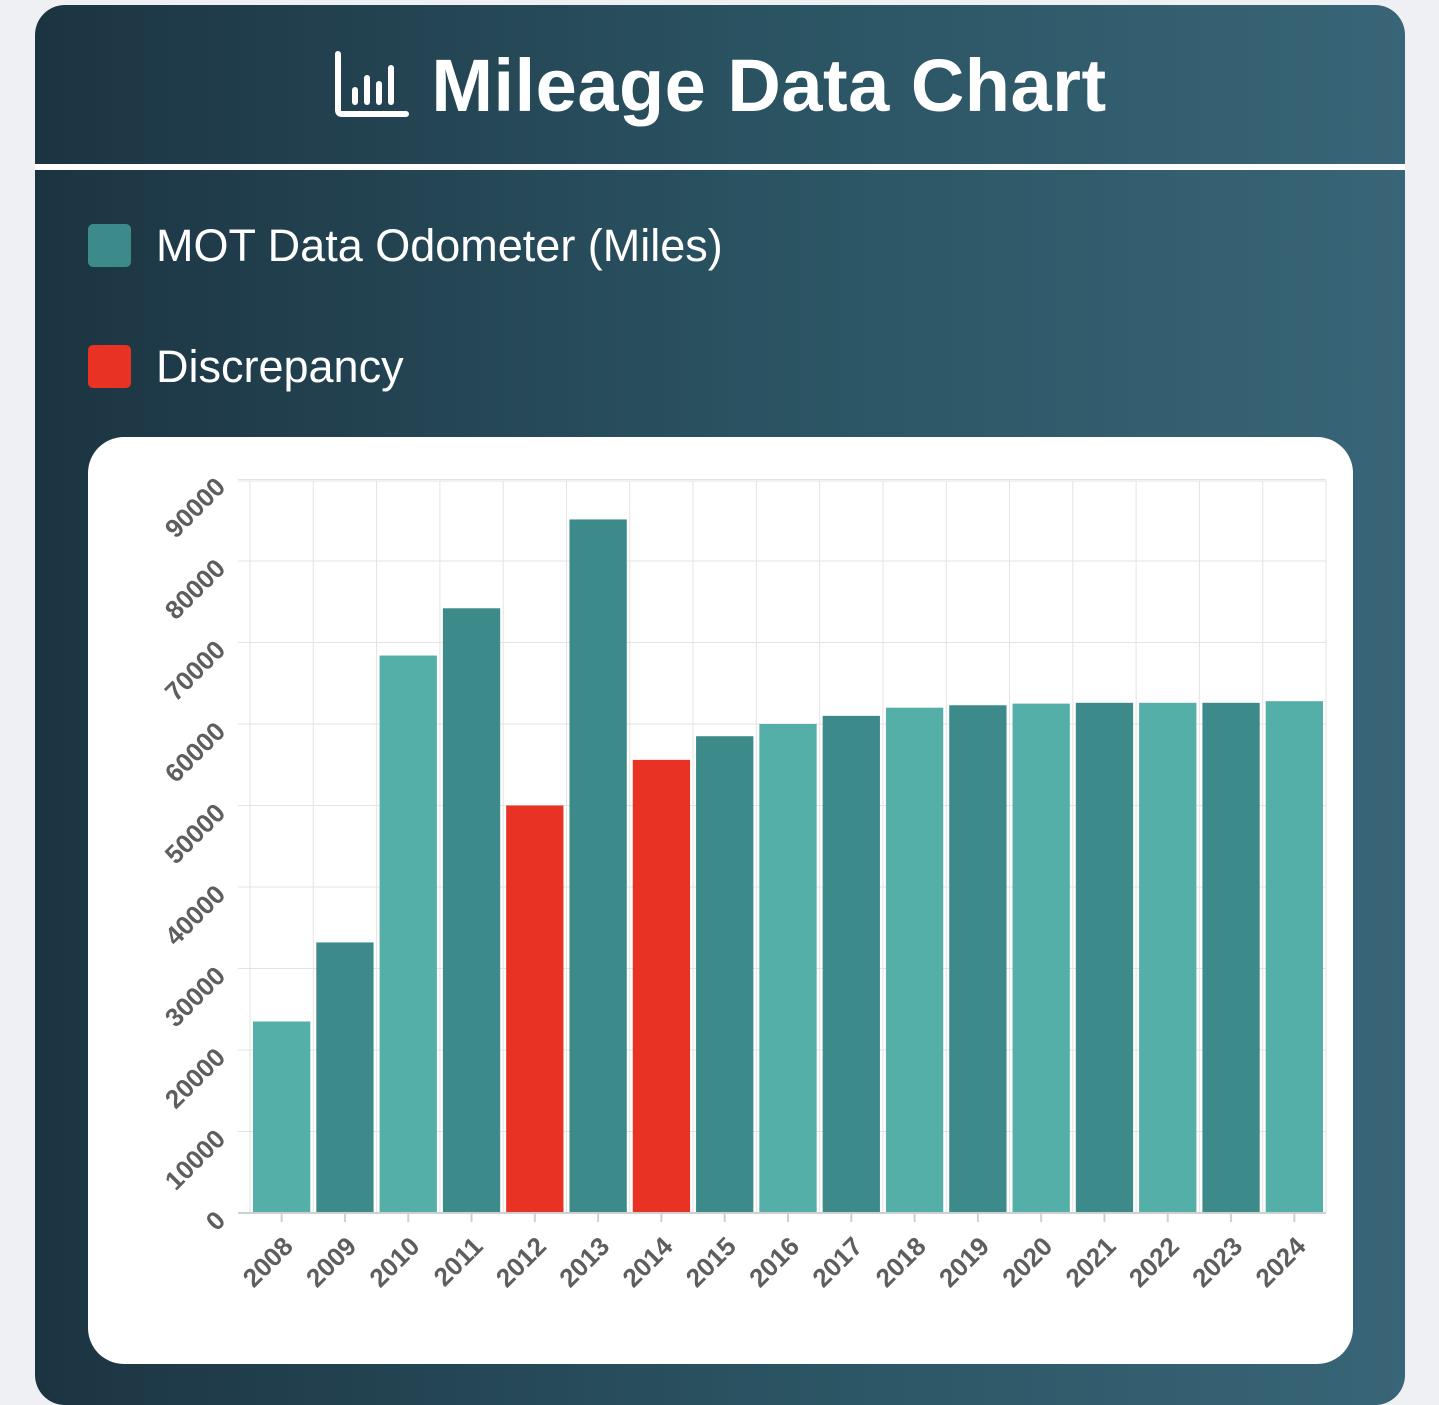 The height and width of the screenshot is (1405, 1439). I want to click on bar-2018, so click(914, 960).